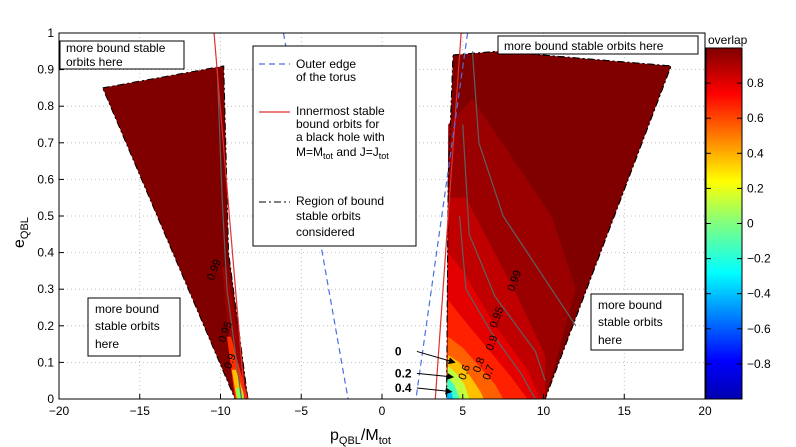 This screenshot has width=796, height=447. I want to click on x-tick-label: 20, so click(705, 411).